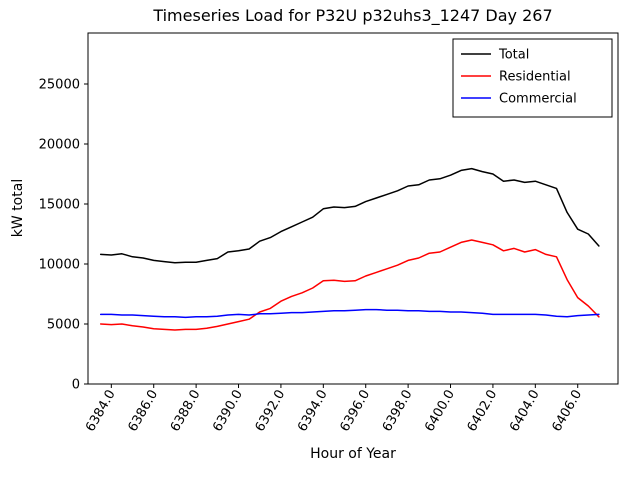  Describe the element at coordinates (59, 205) in the screenshot. I see `y-tick-label: 15000` at that location.